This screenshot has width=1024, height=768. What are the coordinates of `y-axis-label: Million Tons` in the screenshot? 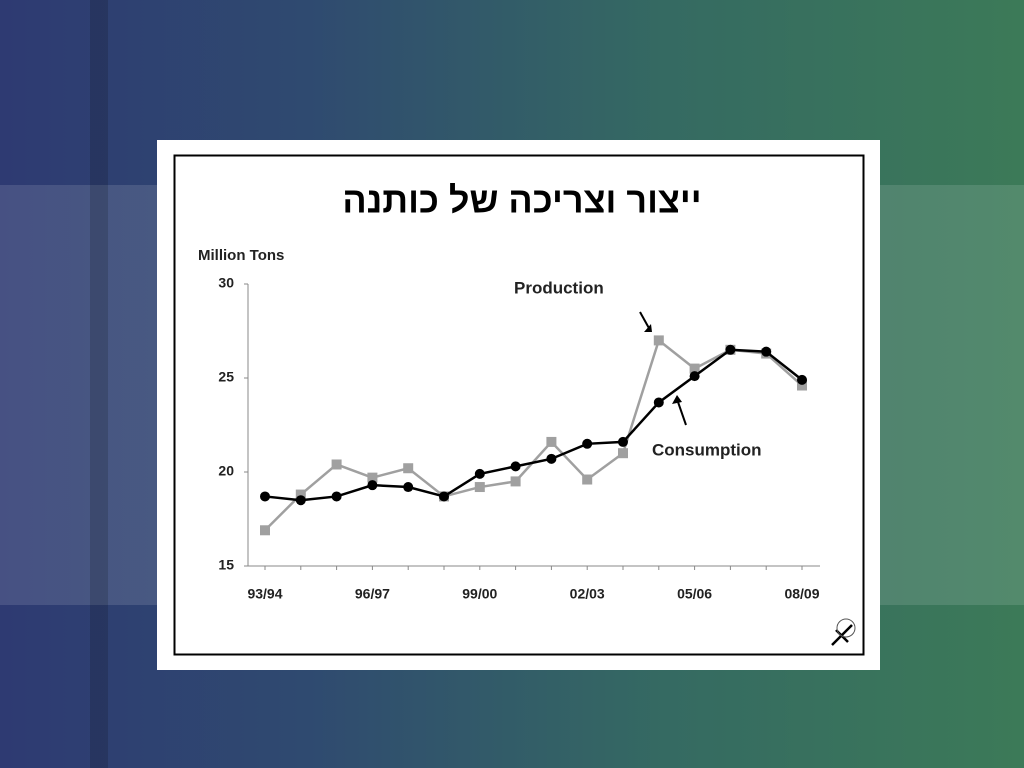 It's located at (241, 255).